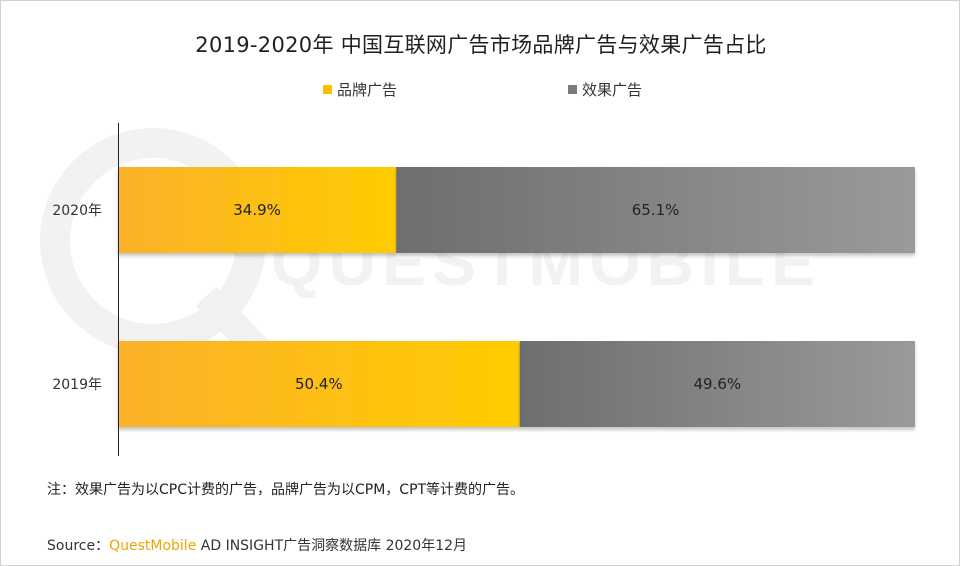 This screenshot has width=960, height=566. Describe the element at coordinates (481, 45) in the screenshot. I see `chart-title: 2019-2020年 中国互联网广告市场品牌广告与效果广告占比` at that location.